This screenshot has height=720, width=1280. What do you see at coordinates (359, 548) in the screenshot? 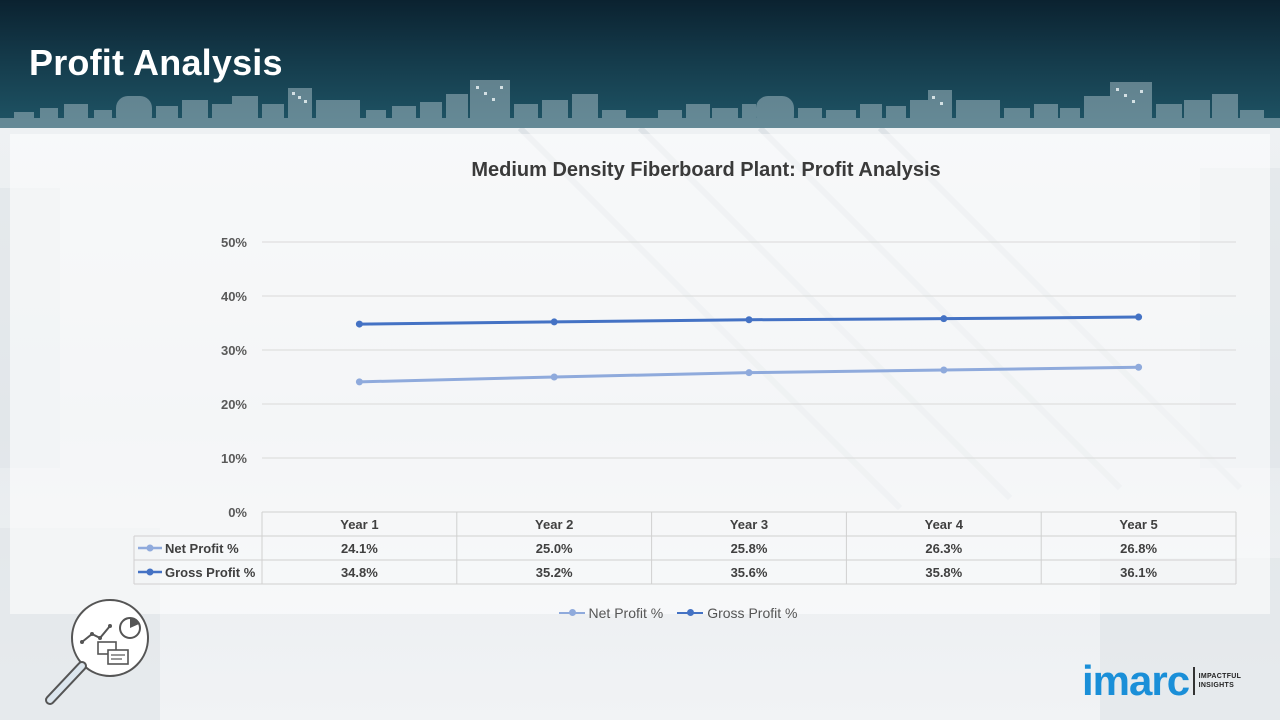
I see `data-label: 24.1%` at bounding box center [359, 548].